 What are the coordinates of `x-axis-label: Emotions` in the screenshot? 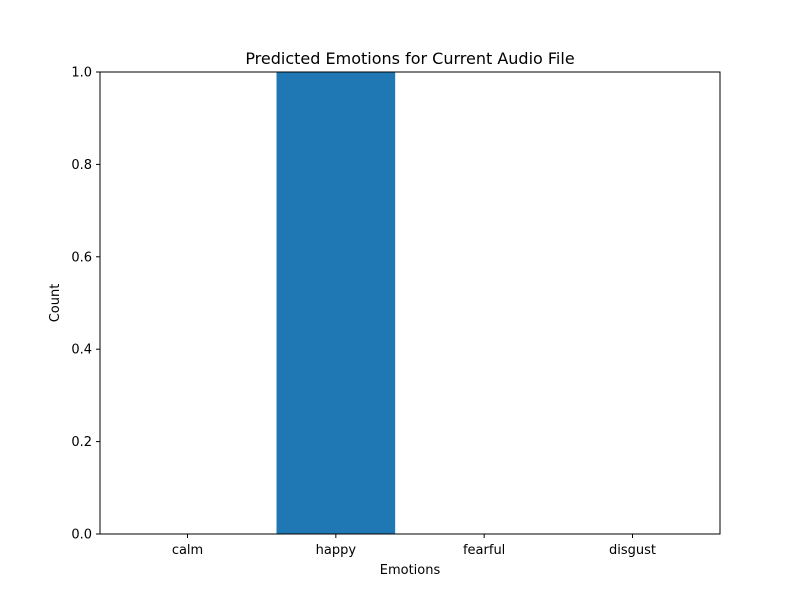 It's located at (410, 570).